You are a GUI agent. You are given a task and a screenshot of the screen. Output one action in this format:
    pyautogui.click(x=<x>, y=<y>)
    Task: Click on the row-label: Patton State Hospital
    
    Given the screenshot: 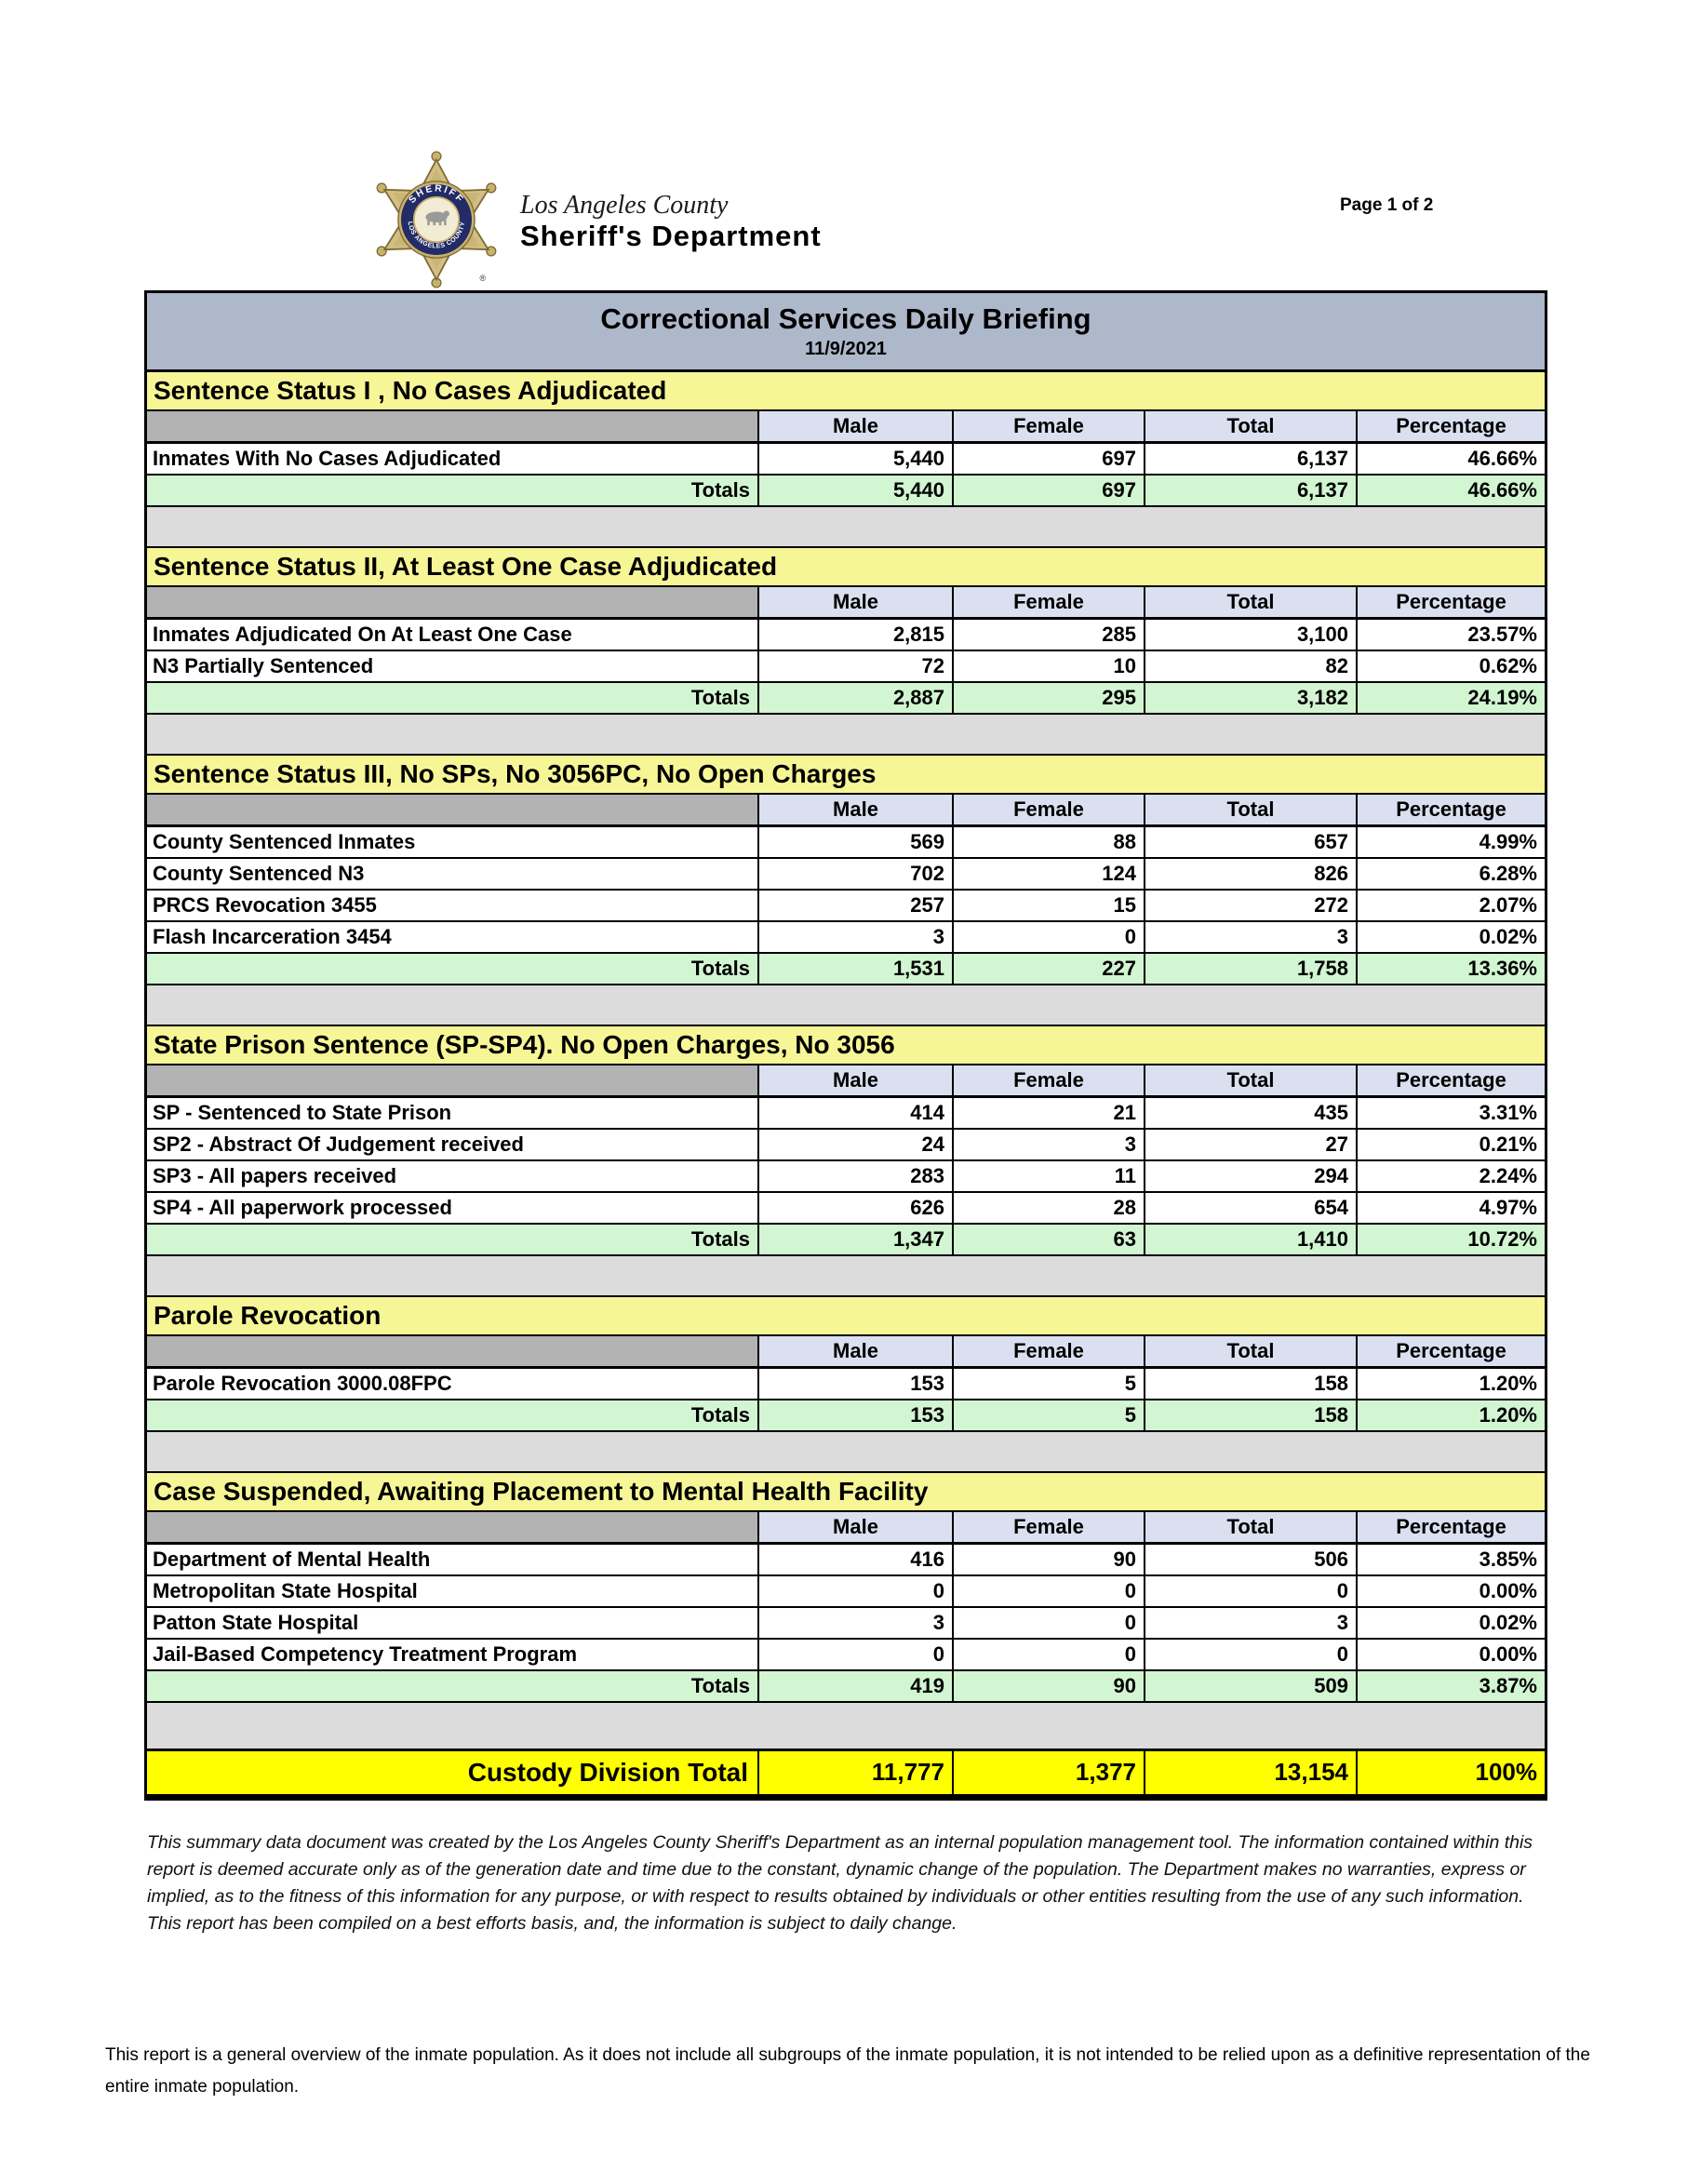 What is the action you would take?
    pyautogui.click(x=256, y=1622)
    